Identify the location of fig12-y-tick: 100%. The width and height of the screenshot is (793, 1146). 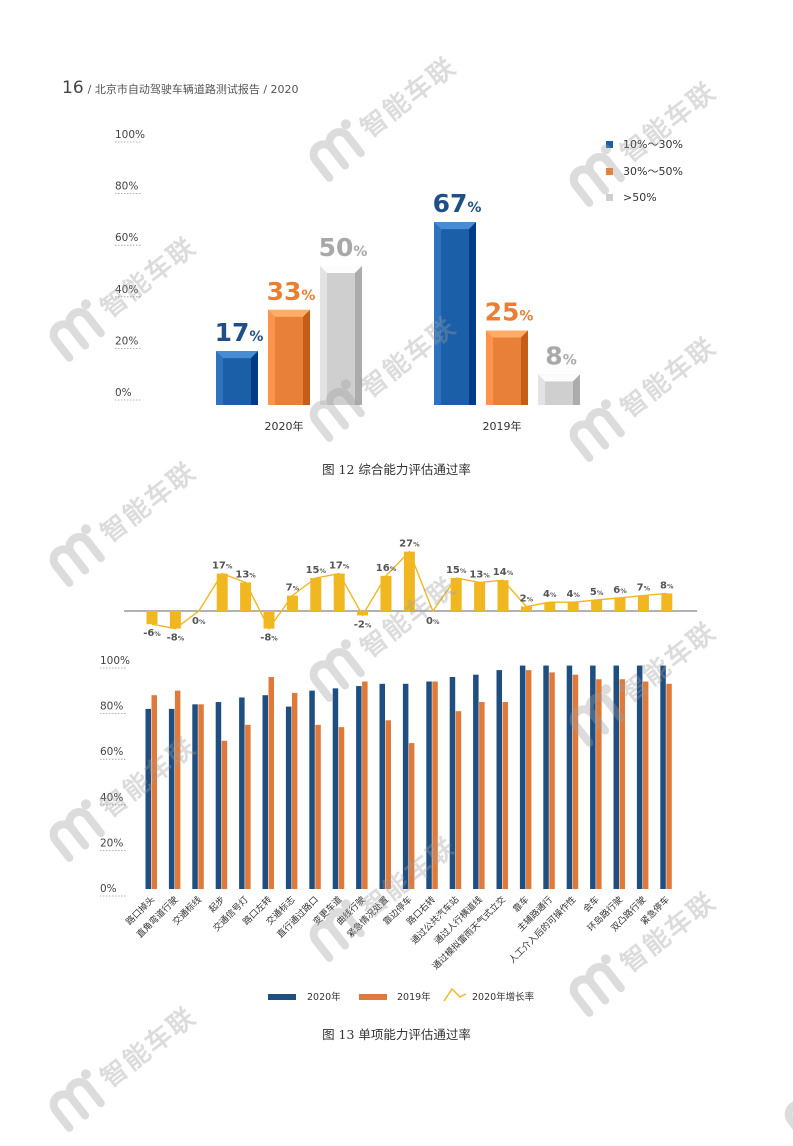
(130, 135).